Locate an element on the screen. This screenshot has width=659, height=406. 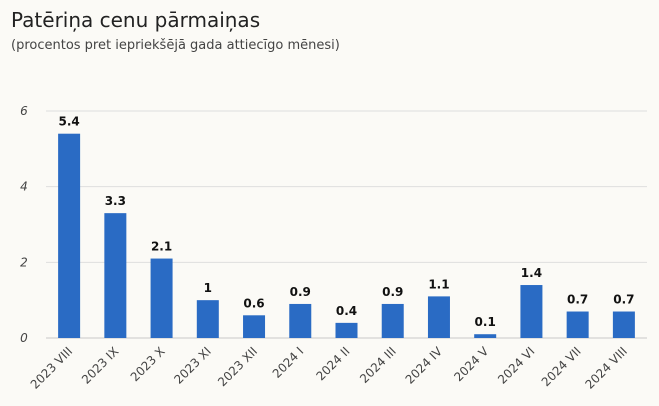
x-tick-label: 2024 II is located at coordinates (332, 363).